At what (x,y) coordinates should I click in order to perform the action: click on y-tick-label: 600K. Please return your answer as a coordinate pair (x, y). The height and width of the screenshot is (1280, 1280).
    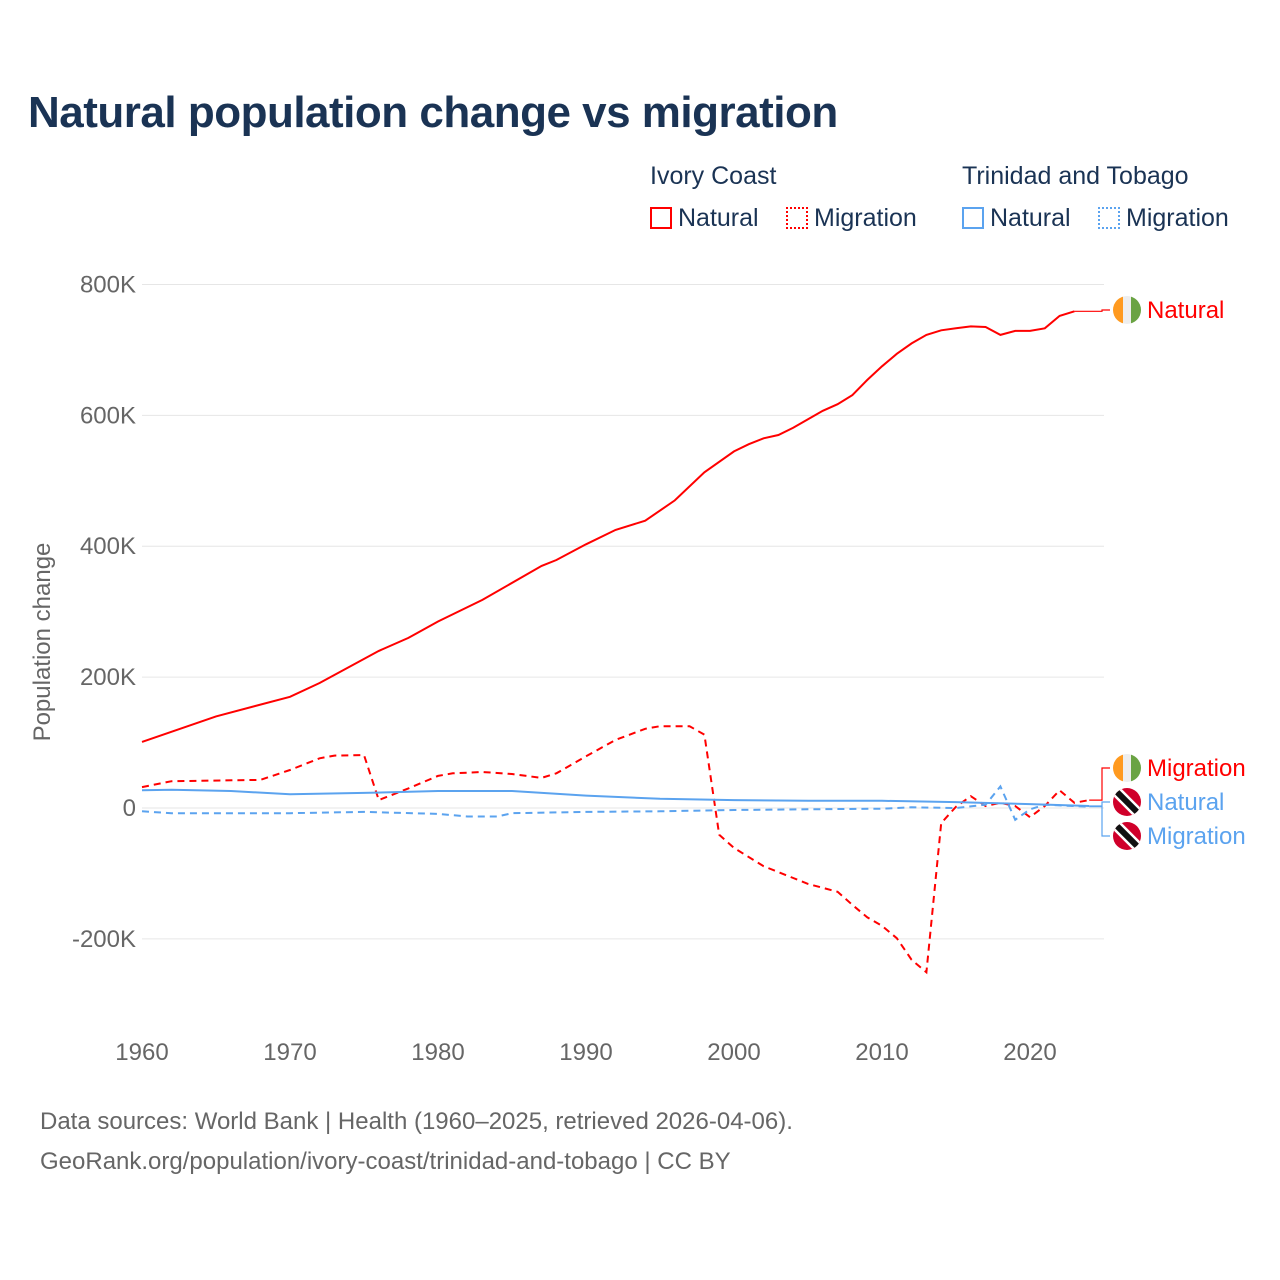
    Looking at the image, I should click on (108, 415).